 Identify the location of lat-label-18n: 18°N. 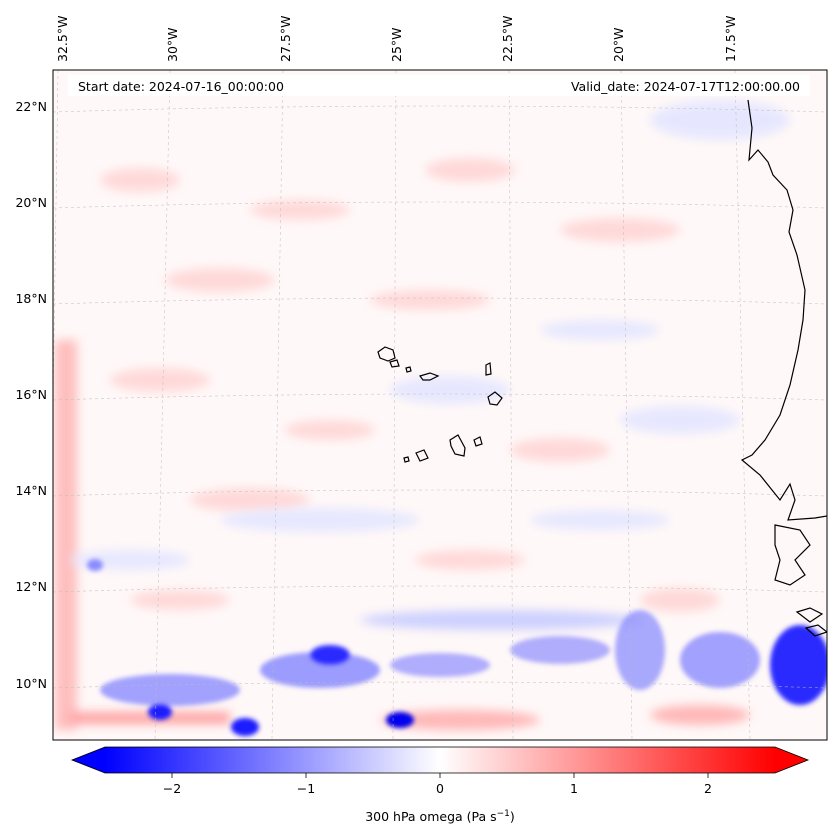
(31, 298).